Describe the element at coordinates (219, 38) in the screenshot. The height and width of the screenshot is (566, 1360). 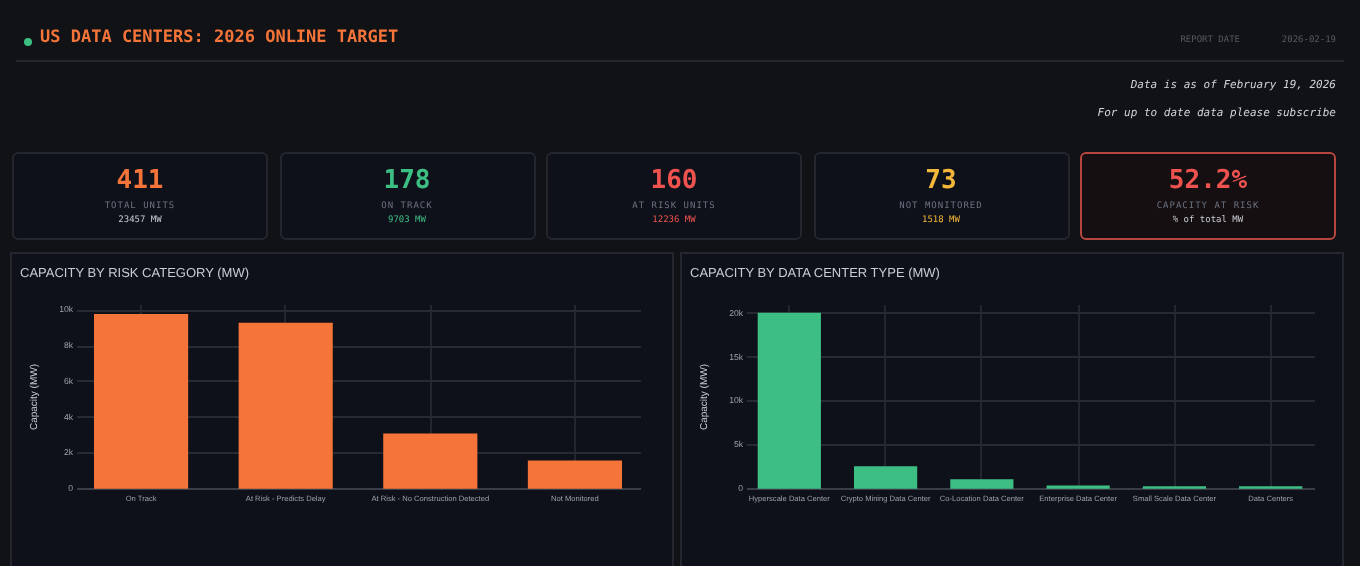
I see `text: US DATA CENTERS: 2026 ONLINE TARGET` at that location.